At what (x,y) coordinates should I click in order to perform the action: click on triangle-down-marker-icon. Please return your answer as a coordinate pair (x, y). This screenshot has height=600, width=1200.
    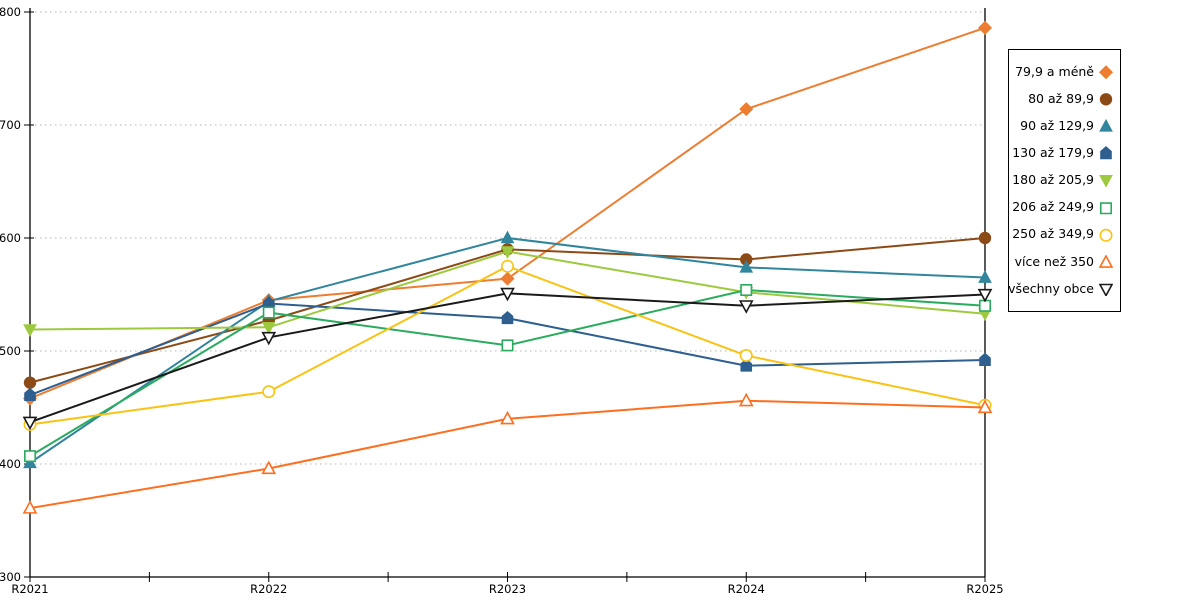
    Looking at the image, I should click on (1106, 180).